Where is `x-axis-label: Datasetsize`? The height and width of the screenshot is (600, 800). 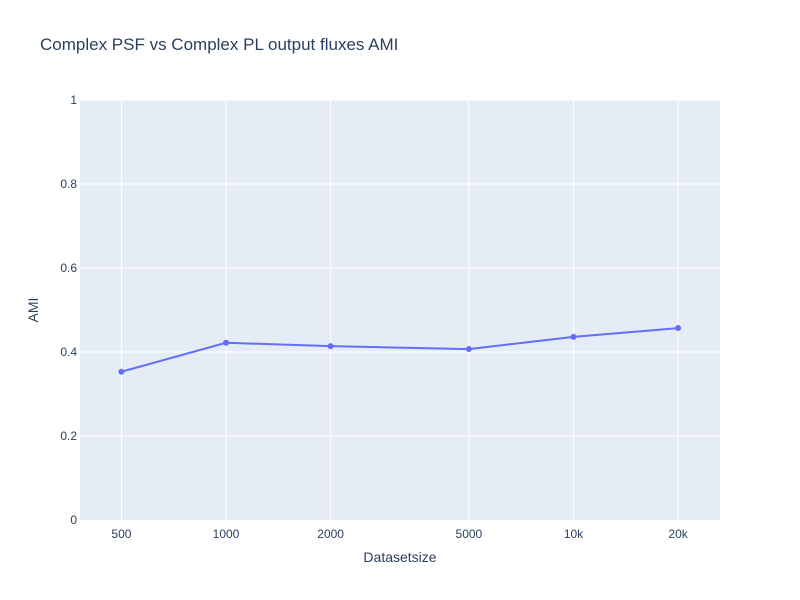 x-axis-label: Datasetsize is located at coordinates (399, 557).